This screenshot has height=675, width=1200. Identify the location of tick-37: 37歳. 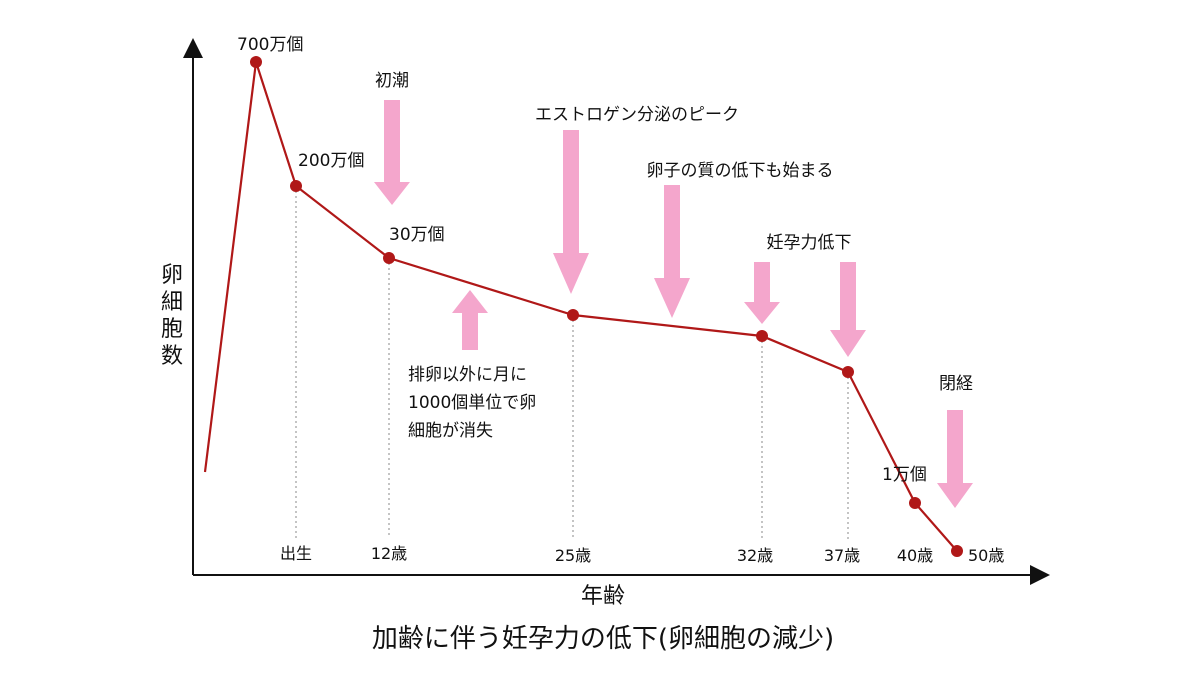
(842, 555).